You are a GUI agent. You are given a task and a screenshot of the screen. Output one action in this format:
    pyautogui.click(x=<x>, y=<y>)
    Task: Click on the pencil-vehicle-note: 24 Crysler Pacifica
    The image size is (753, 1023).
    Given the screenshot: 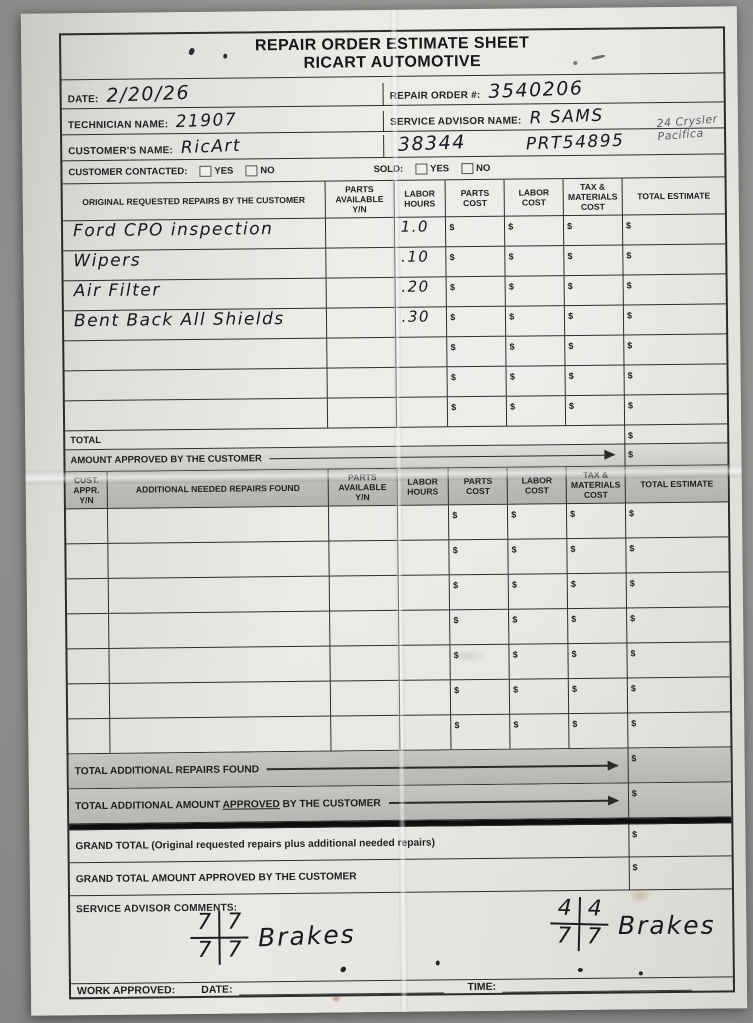 What is the action you would take?
    pyautogui.click(x=687, y=127)
    